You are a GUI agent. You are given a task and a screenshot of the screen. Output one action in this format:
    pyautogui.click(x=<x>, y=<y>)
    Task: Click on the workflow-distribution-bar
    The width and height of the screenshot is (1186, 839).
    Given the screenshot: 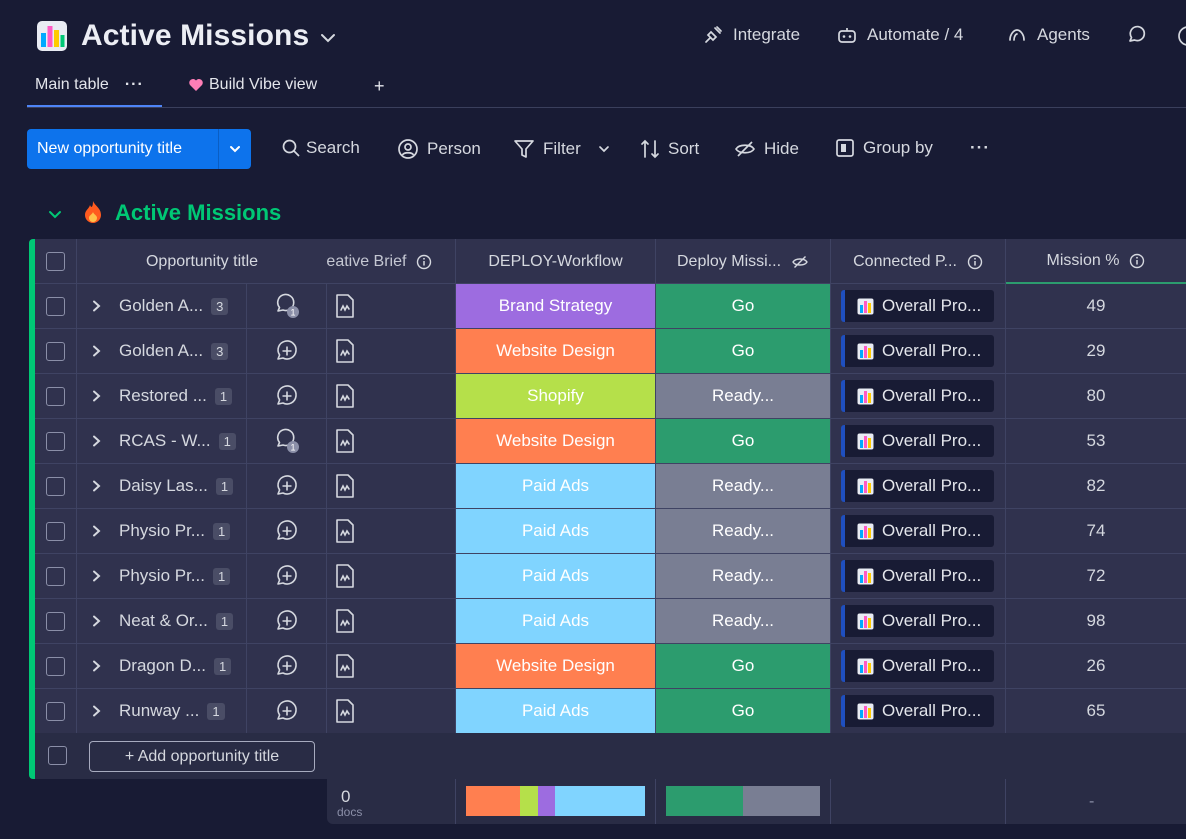 What is the action you would take?
    pyautogui.click(x=555, y=801)
    